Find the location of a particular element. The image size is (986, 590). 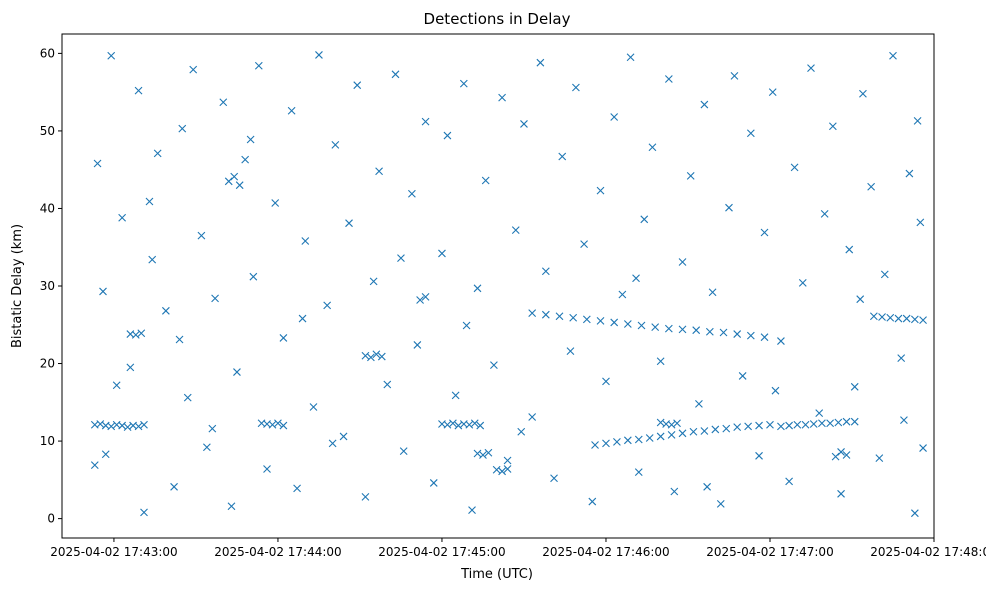

y-tick-label: 40 is located at coordinates (47, 208).